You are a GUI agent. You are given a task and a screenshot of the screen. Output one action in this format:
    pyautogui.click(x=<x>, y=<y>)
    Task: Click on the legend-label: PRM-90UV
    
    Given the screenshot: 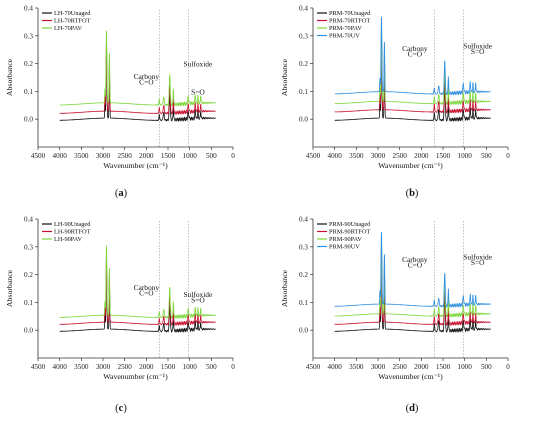 What is the action you would take?
    pyautogui.click(x=344, y=247)
    